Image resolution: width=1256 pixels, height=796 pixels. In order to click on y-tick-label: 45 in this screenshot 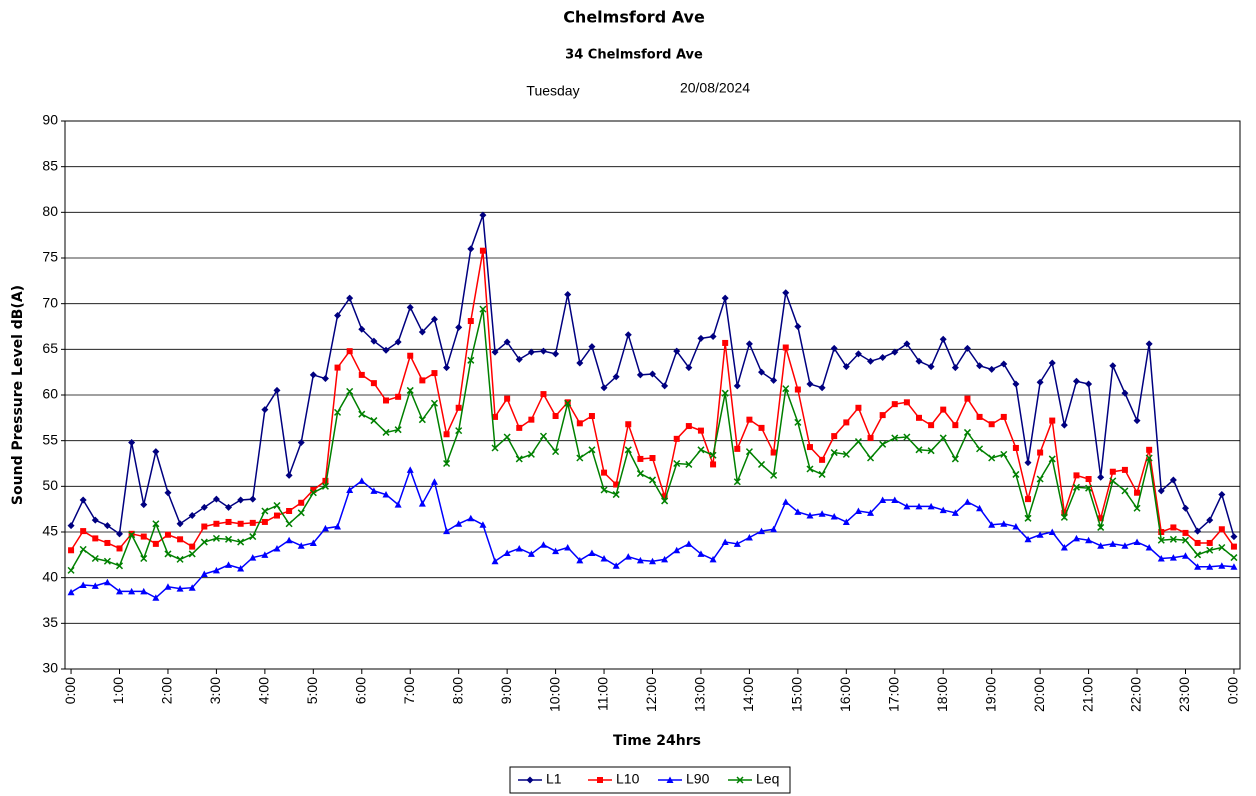, I will do `click(50, 531)`.